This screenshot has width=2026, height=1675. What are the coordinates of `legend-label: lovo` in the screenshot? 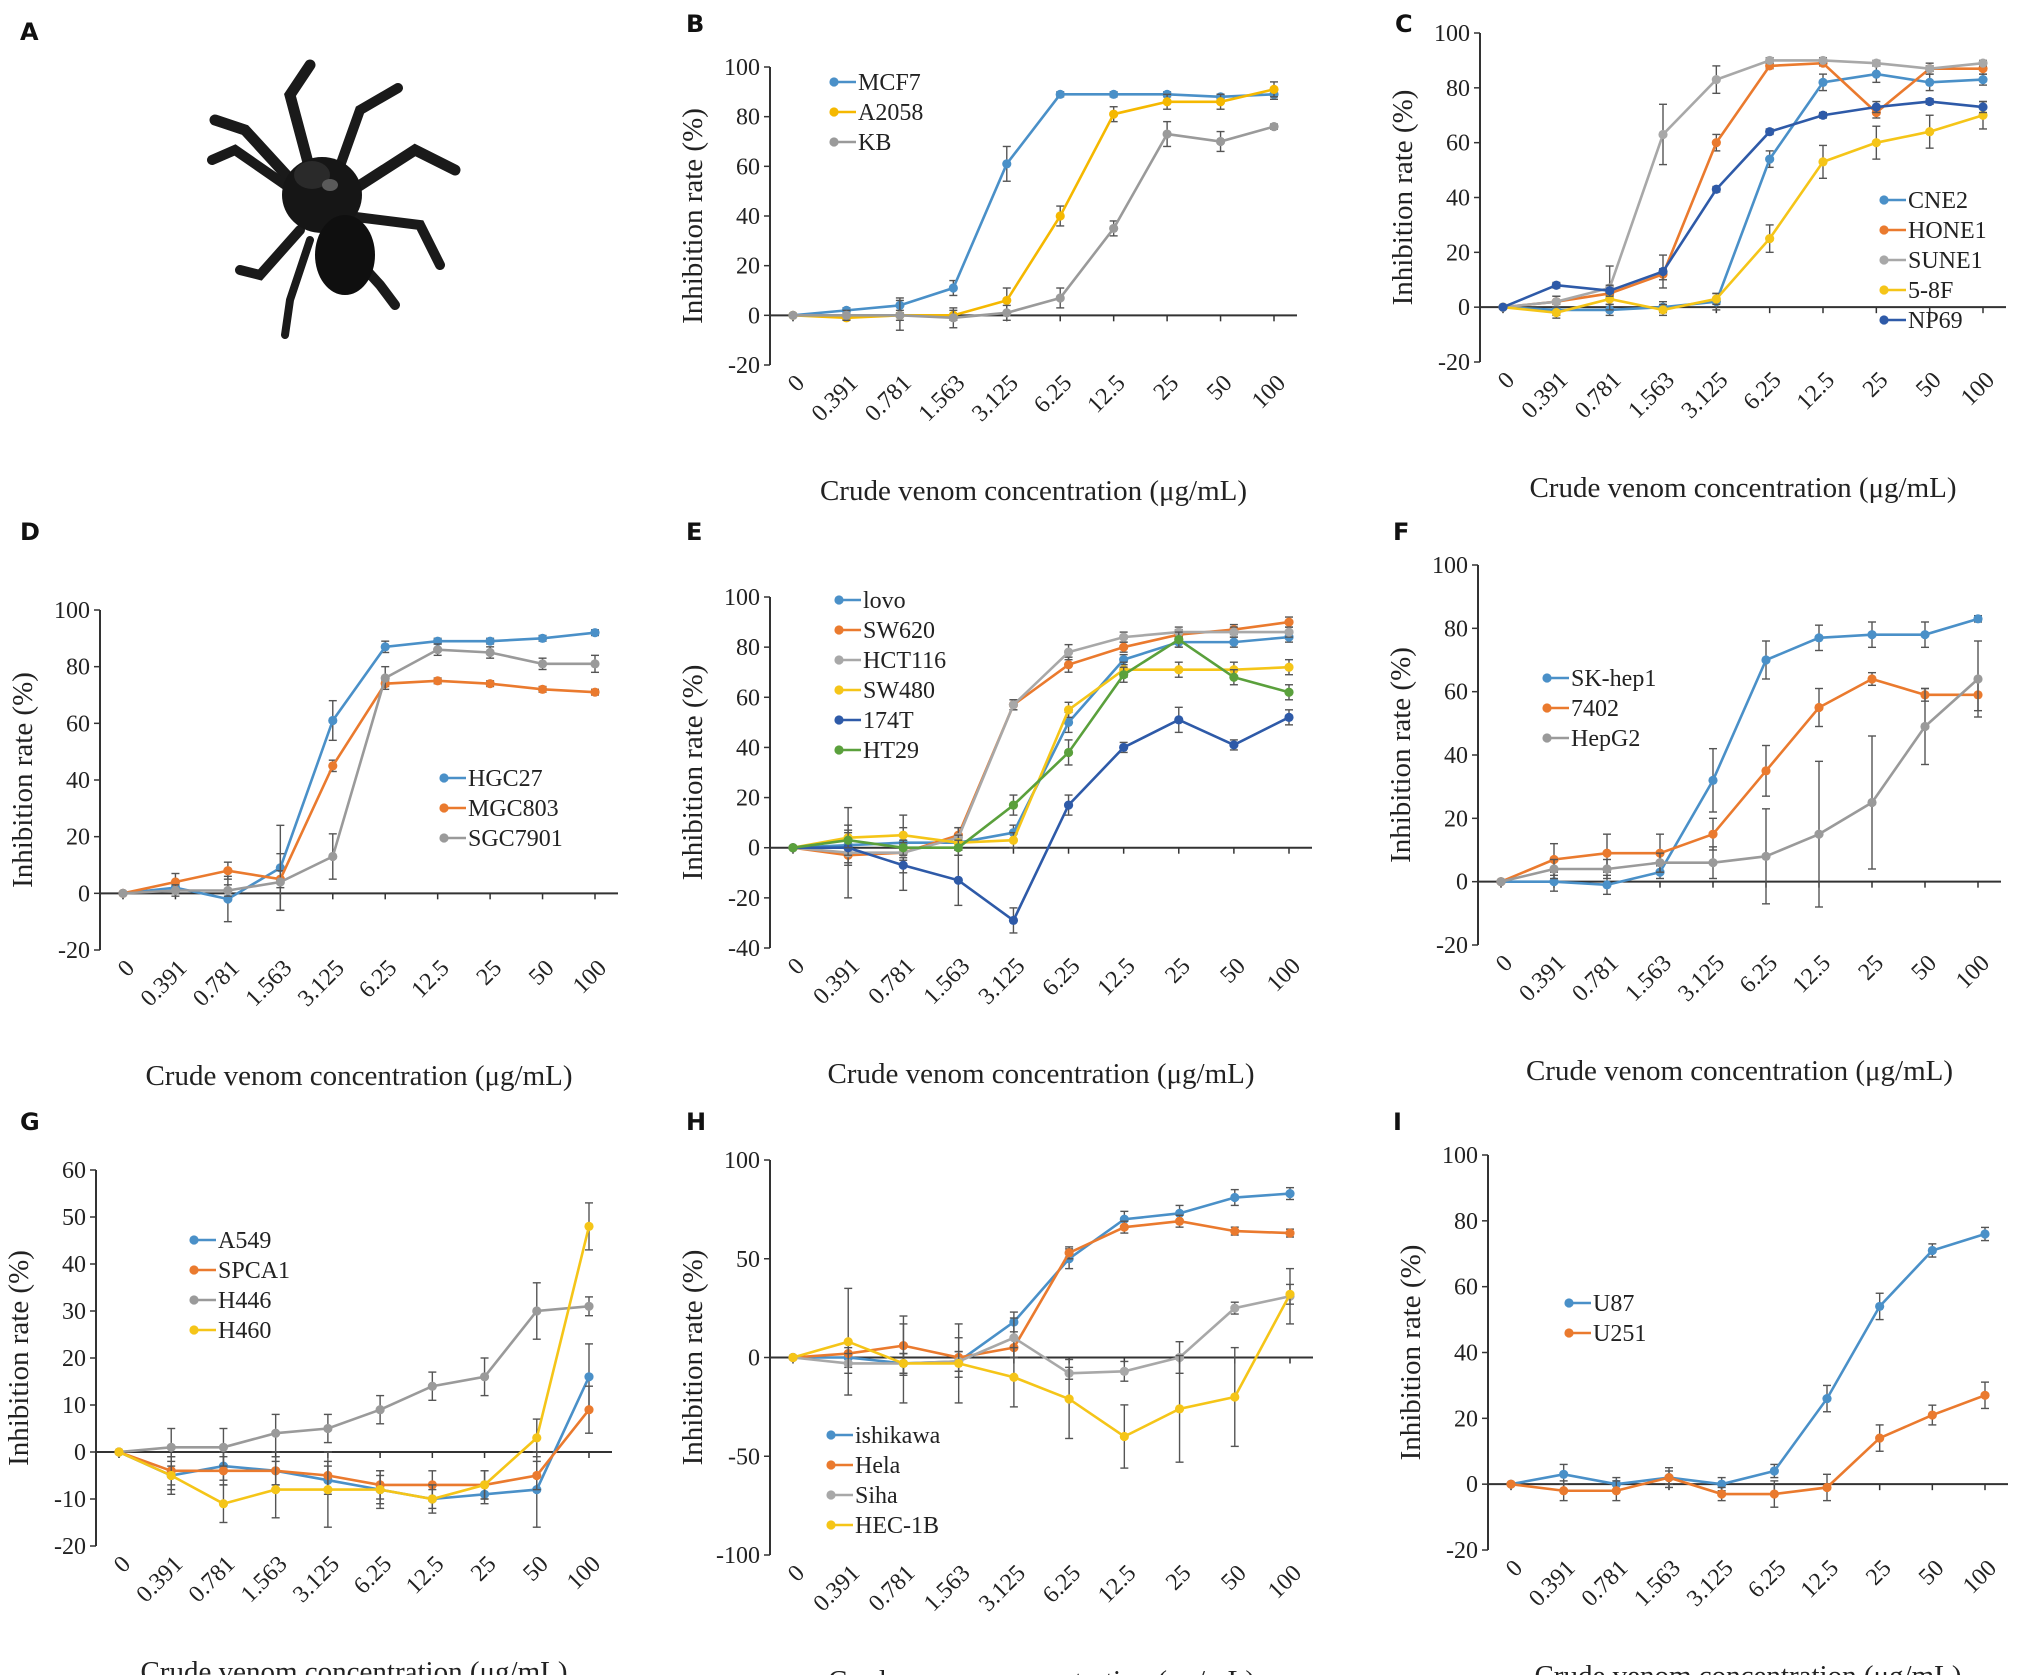 It's located at (884, 601).